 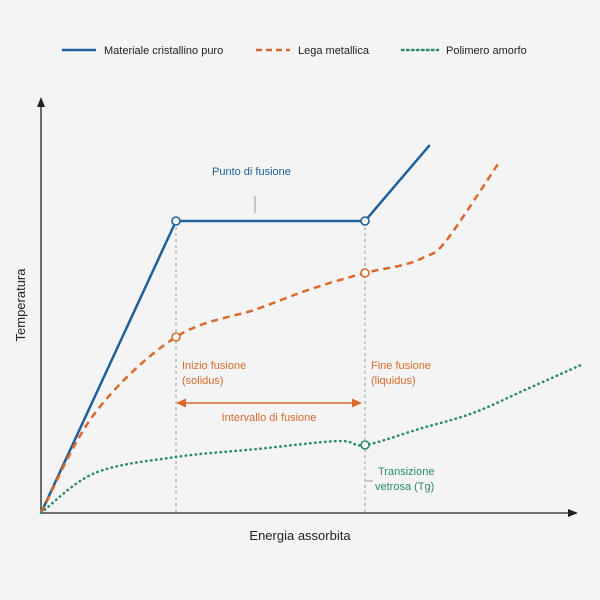 I want to click on legend-label-cristallino: Materiale cristallino puro, so click(x=163, y=51).